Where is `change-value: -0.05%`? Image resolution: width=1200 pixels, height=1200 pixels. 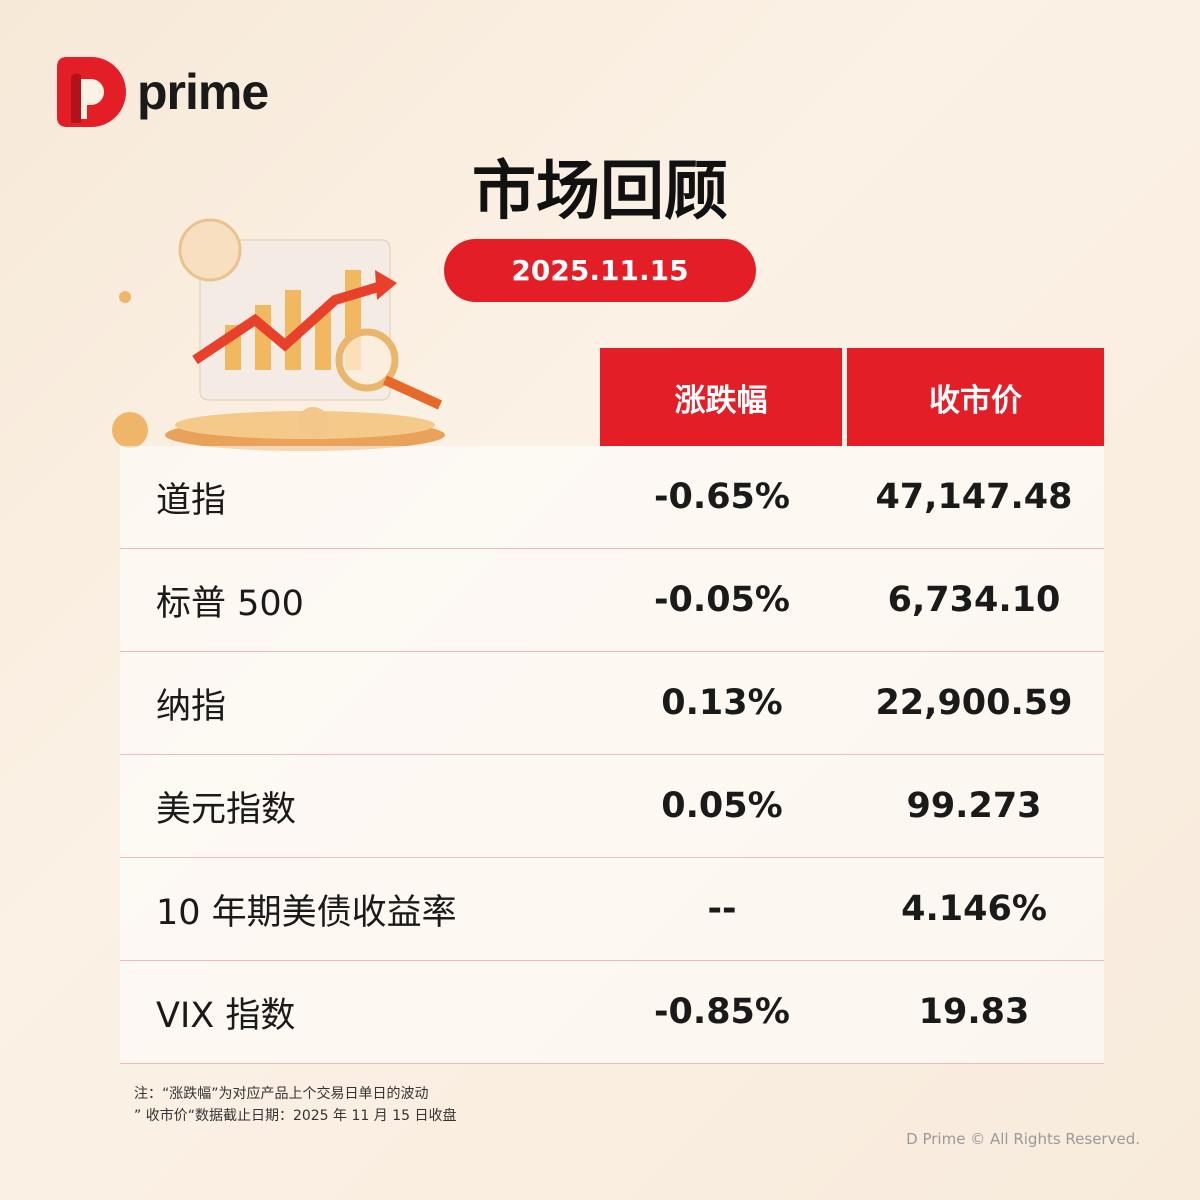 change-value: -0.05% is located at coordinates (722, 600).